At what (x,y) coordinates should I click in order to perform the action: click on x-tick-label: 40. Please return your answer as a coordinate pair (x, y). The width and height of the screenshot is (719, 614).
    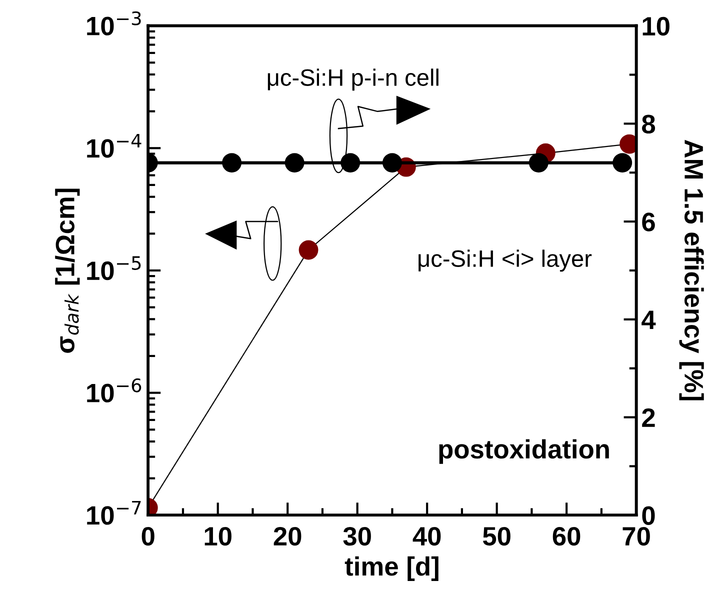
    Looking at the image, I should click on (426, 536).